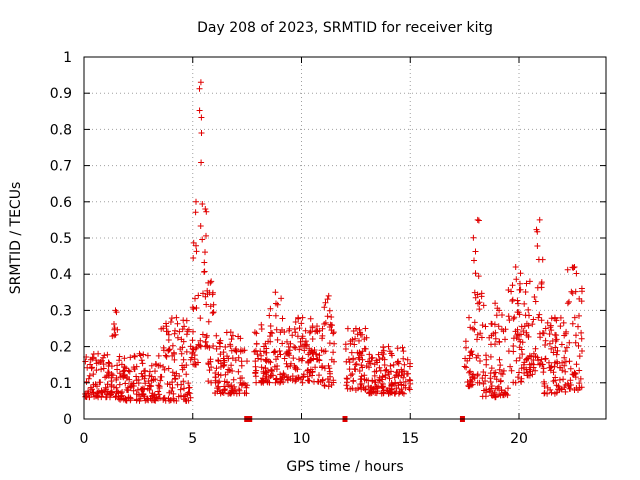 This screenshot has width=640, height=480. What do you see at coordinates (410, 439) in the screenshot?
I see `x-tick-label: 15` at bounding box center [410, 439].